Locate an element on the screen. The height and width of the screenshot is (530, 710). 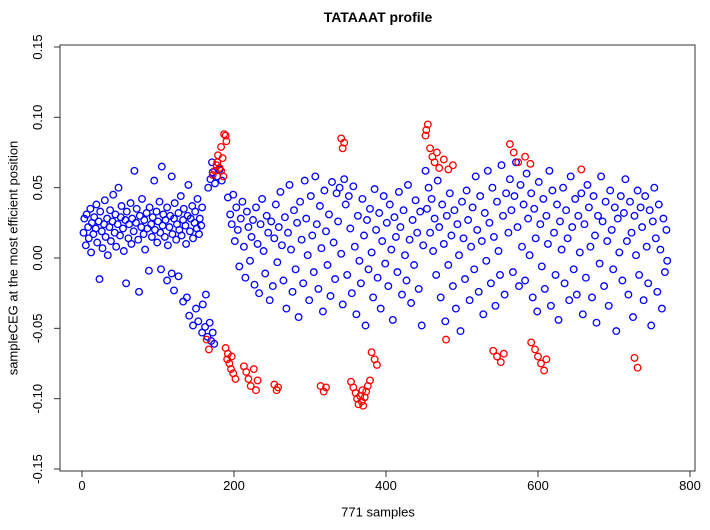
y-tick-label: -0.10 is located at coordinates (37, 399).